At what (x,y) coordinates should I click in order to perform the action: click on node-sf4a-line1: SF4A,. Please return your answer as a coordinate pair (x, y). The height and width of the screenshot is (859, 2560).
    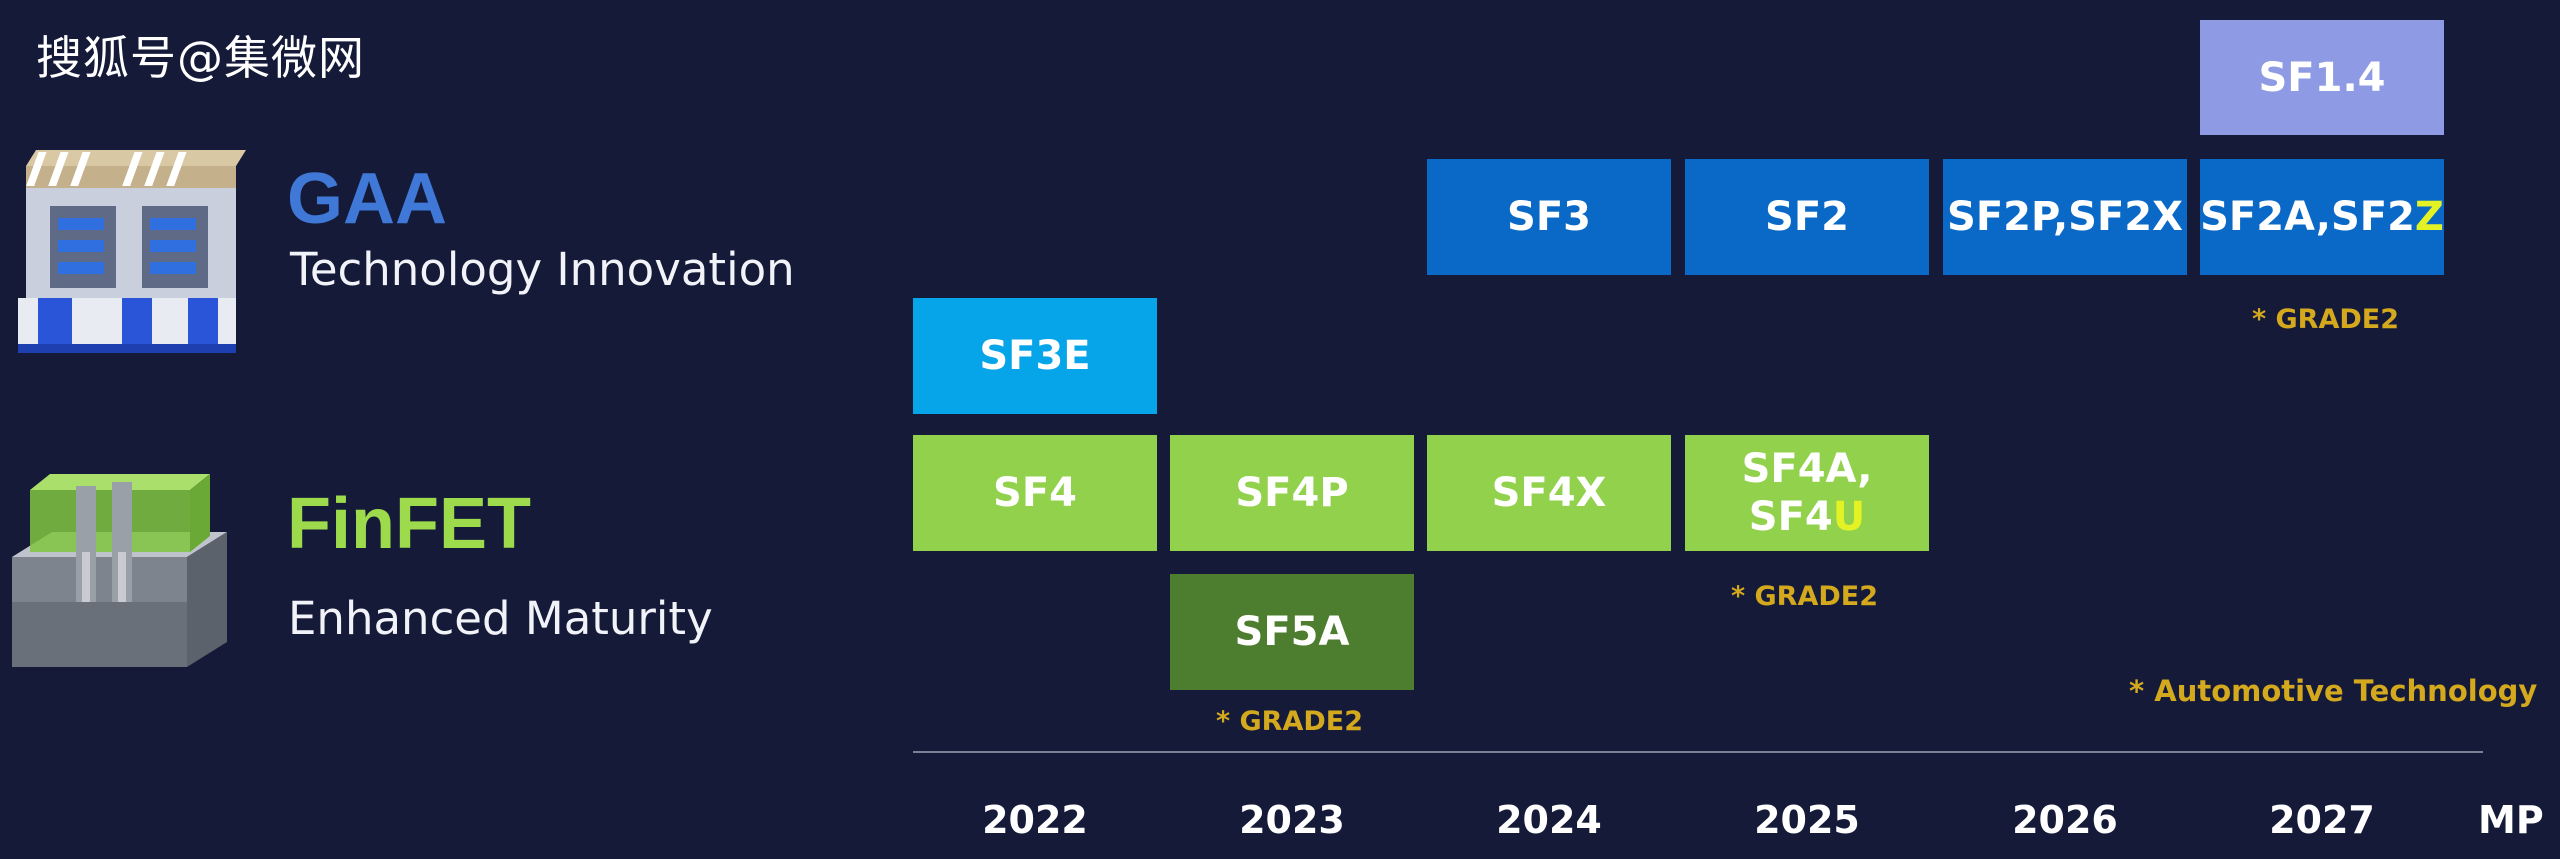
    Looking at the image, I should click on (1807, 469).